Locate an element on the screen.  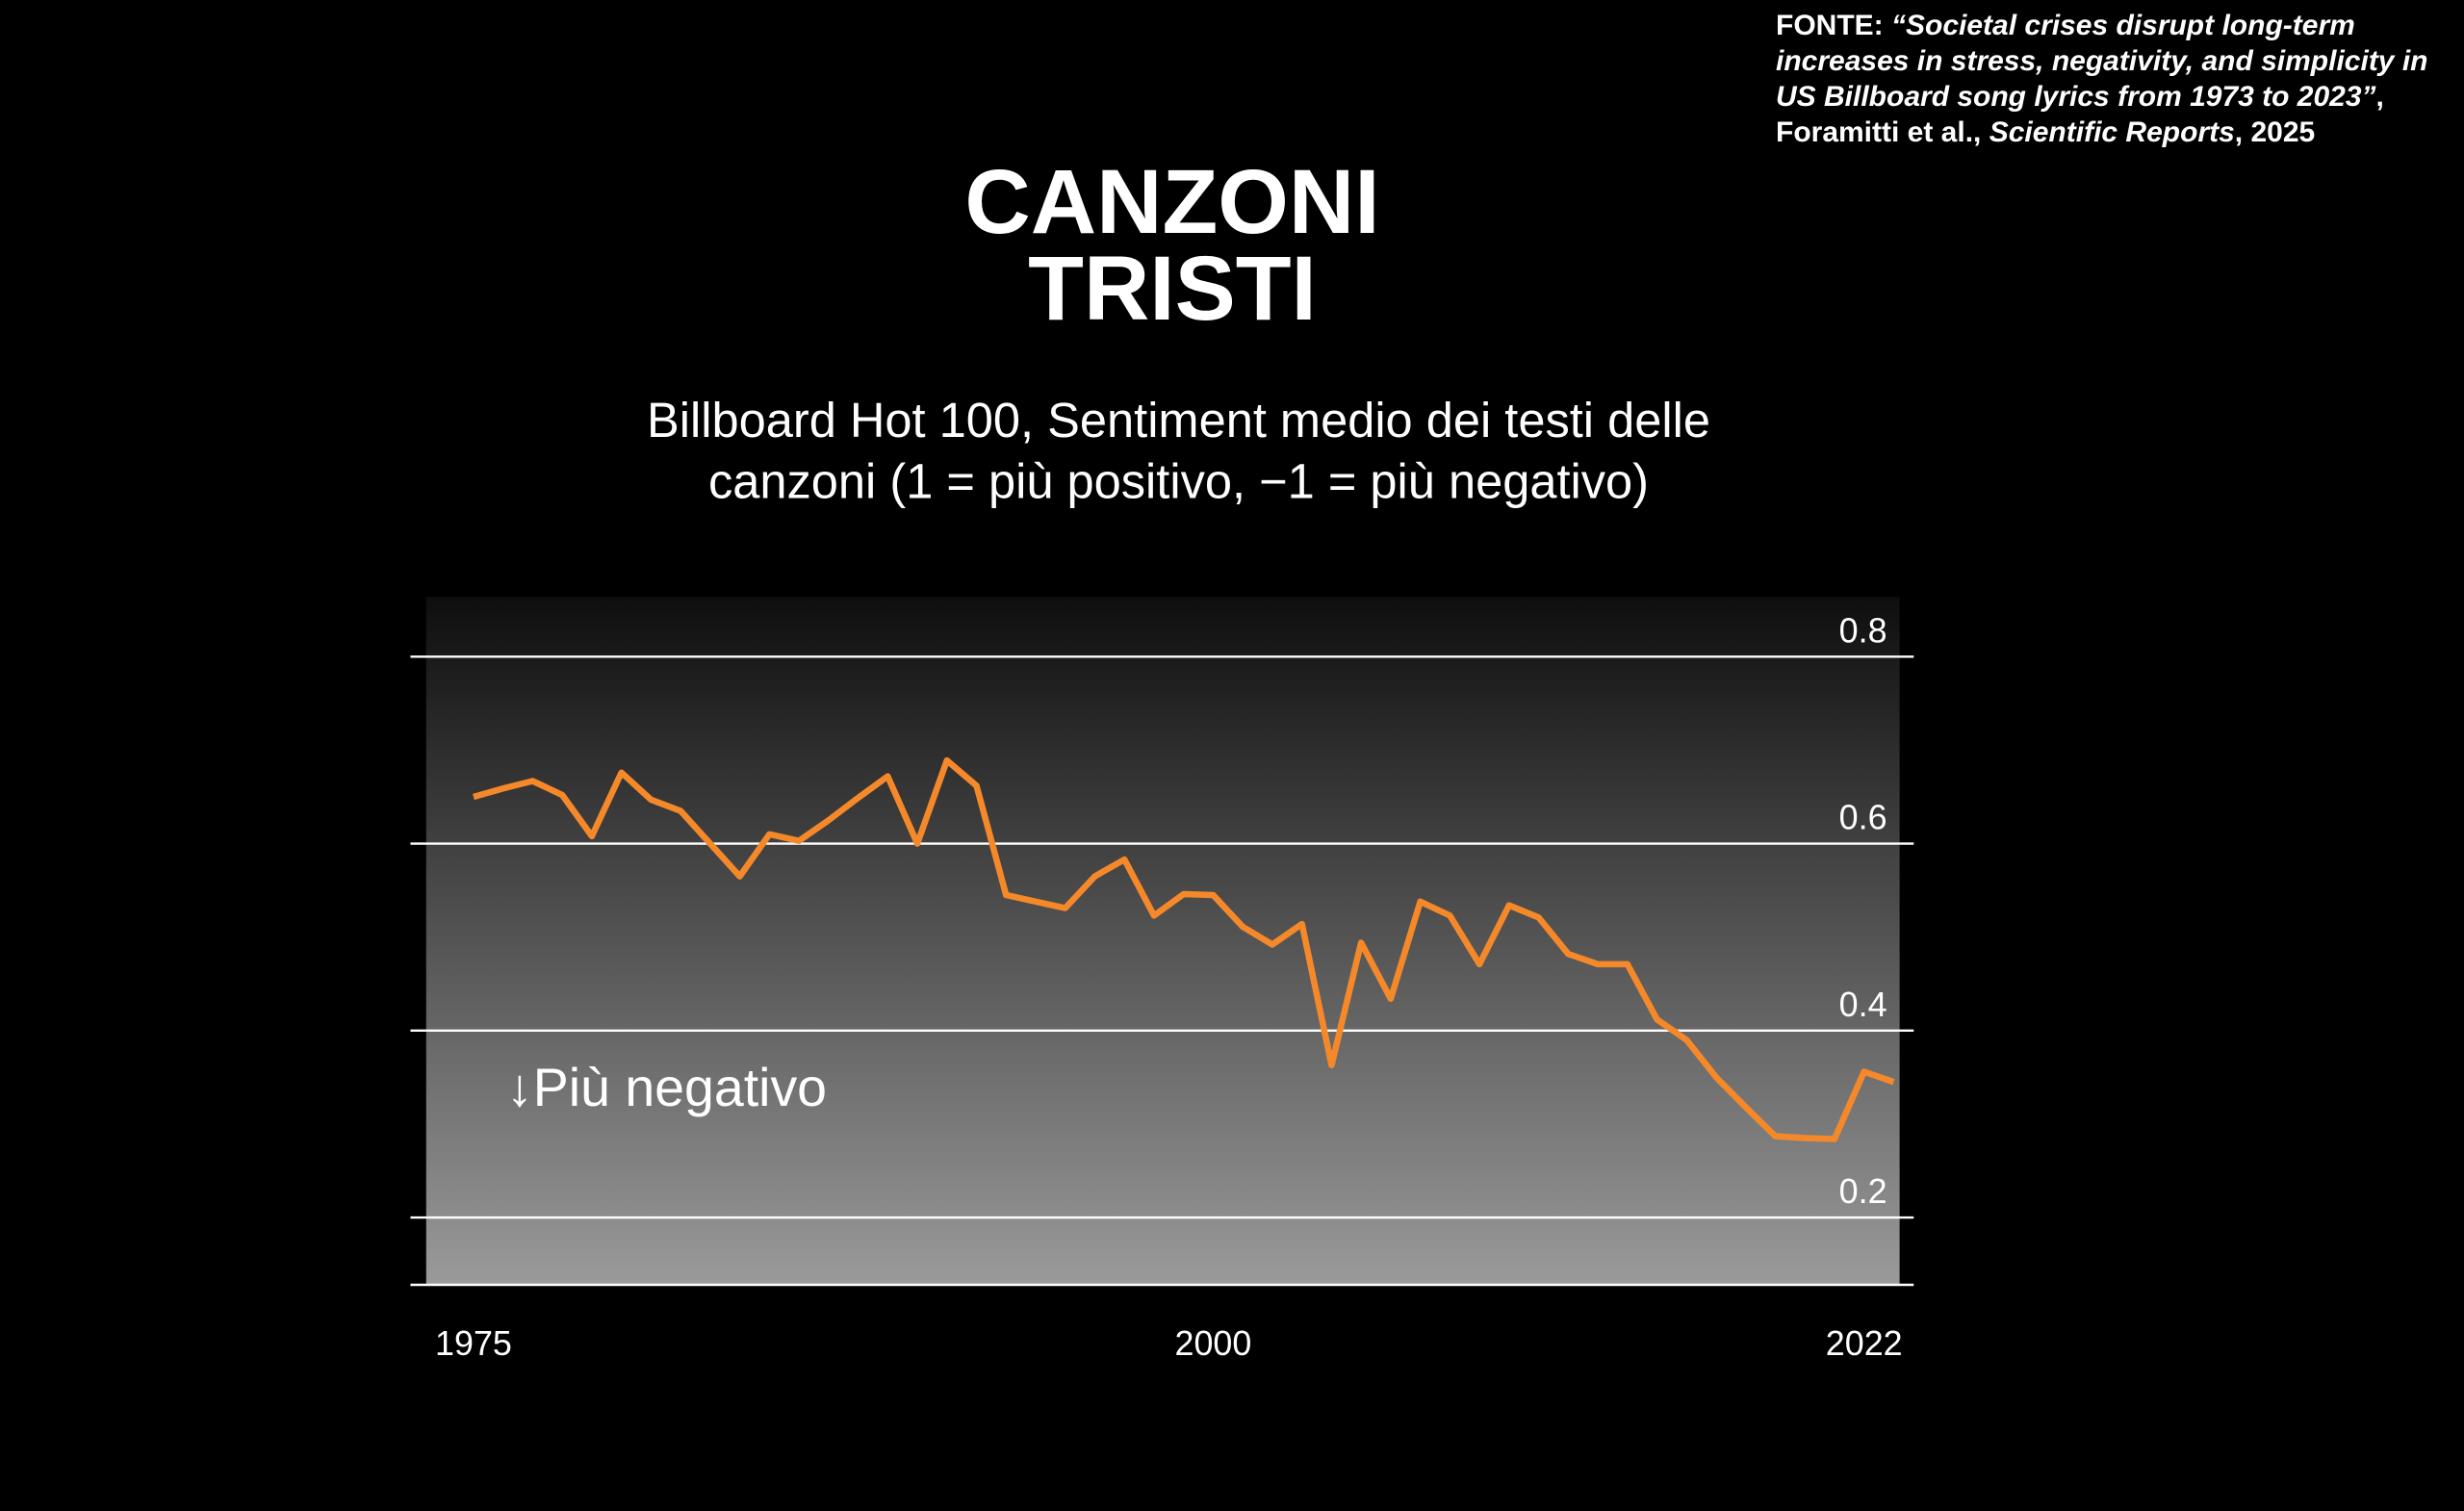
y-tick-label: 0.8 is located at coordinates (1863, 630).